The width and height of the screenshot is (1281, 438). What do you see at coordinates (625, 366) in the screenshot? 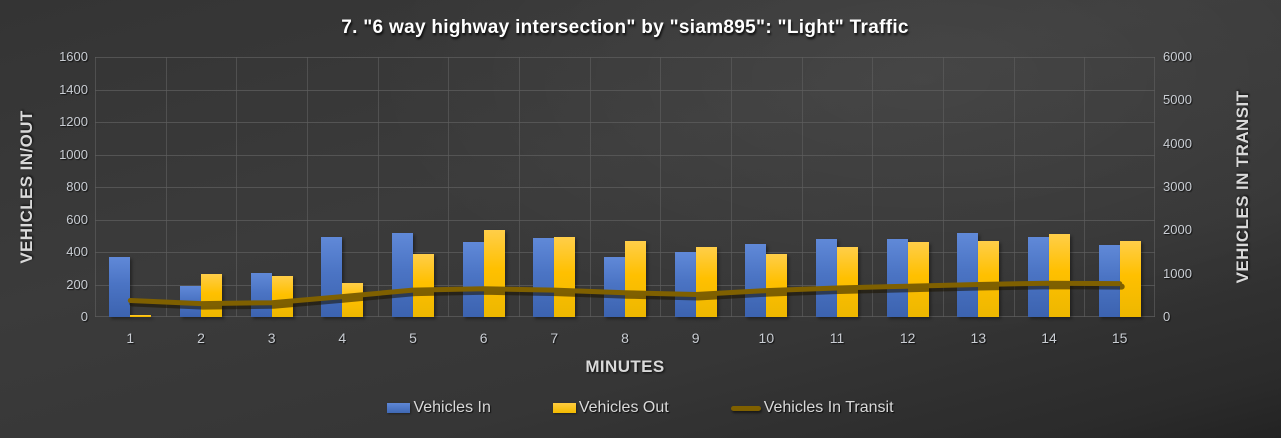
I see `x-axis-title: MINUTES` at bounding box center [625, 366].